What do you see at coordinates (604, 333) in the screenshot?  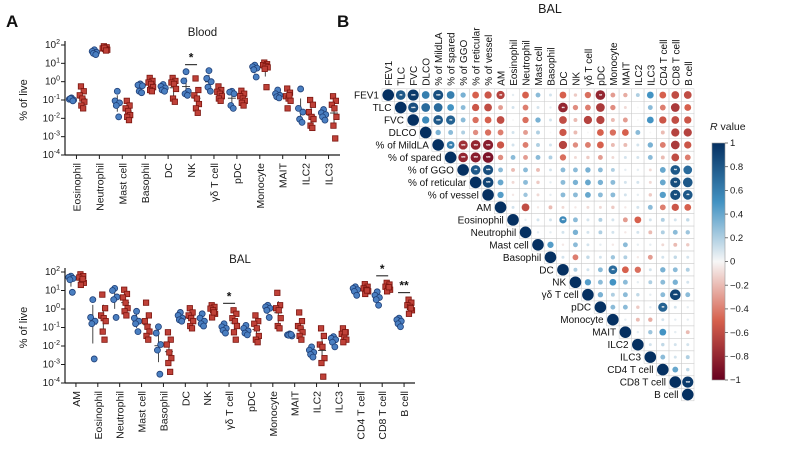 I see `corr-row-label: MAIT` at bounding box center [604, 333].